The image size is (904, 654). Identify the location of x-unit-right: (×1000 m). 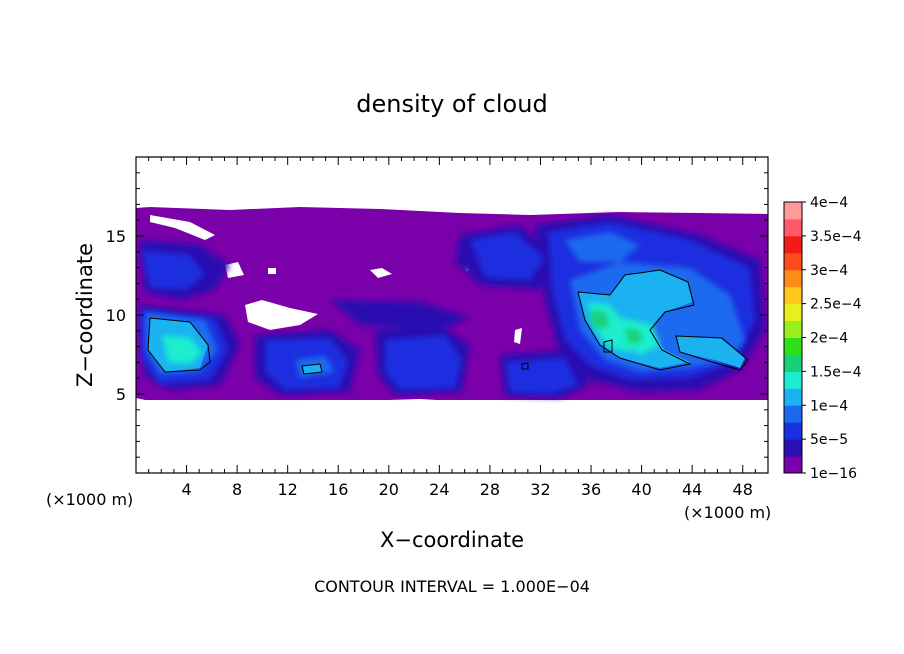
(727, 512).